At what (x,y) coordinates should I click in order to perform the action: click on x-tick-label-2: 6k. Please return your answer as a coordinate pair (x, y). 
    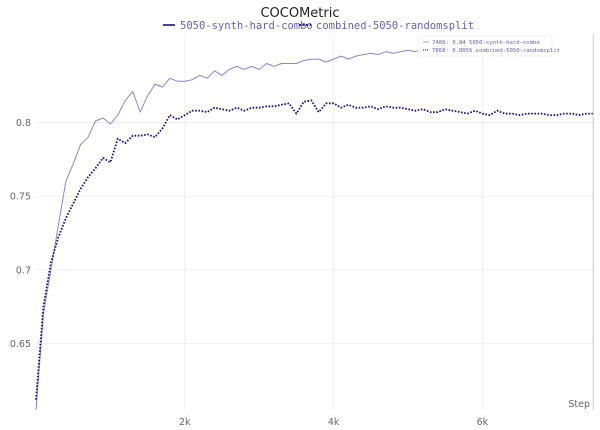
    Looking at the image, I should click on (483, 422).